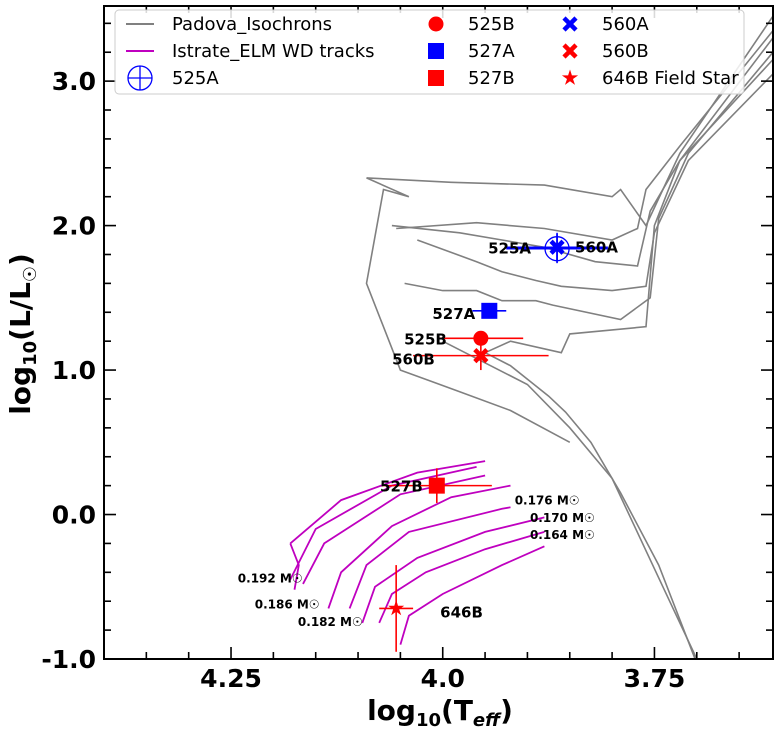  I want to click on legend-entry-4: 527A, so click(471, 51).